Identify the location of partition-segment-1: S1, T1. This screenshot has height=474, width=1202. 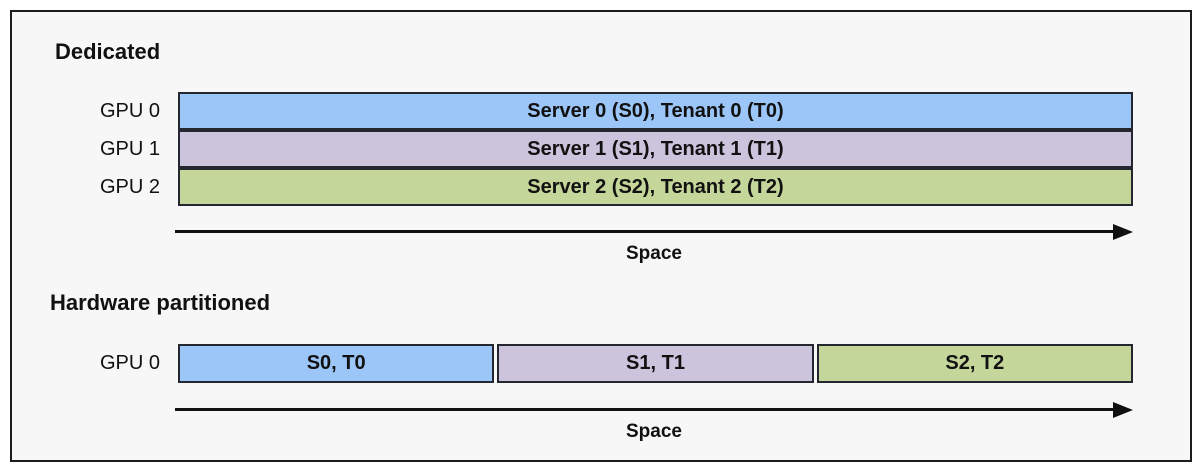
(655, 363).